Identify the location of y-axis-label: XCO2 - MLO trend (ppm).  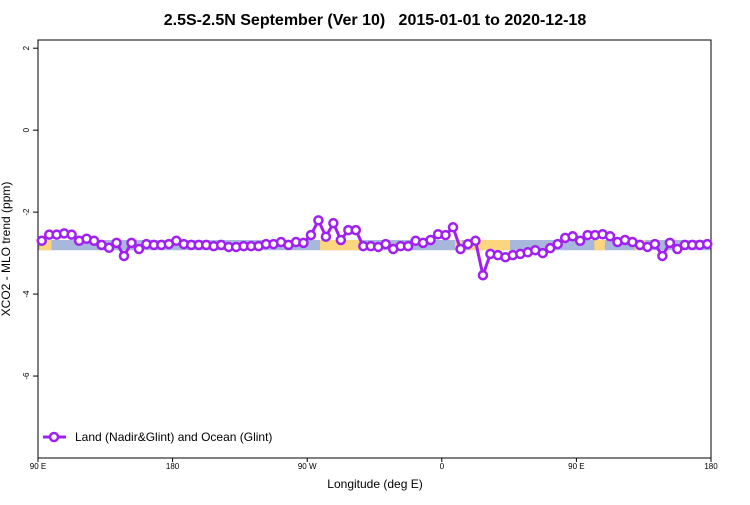
(6, 249).